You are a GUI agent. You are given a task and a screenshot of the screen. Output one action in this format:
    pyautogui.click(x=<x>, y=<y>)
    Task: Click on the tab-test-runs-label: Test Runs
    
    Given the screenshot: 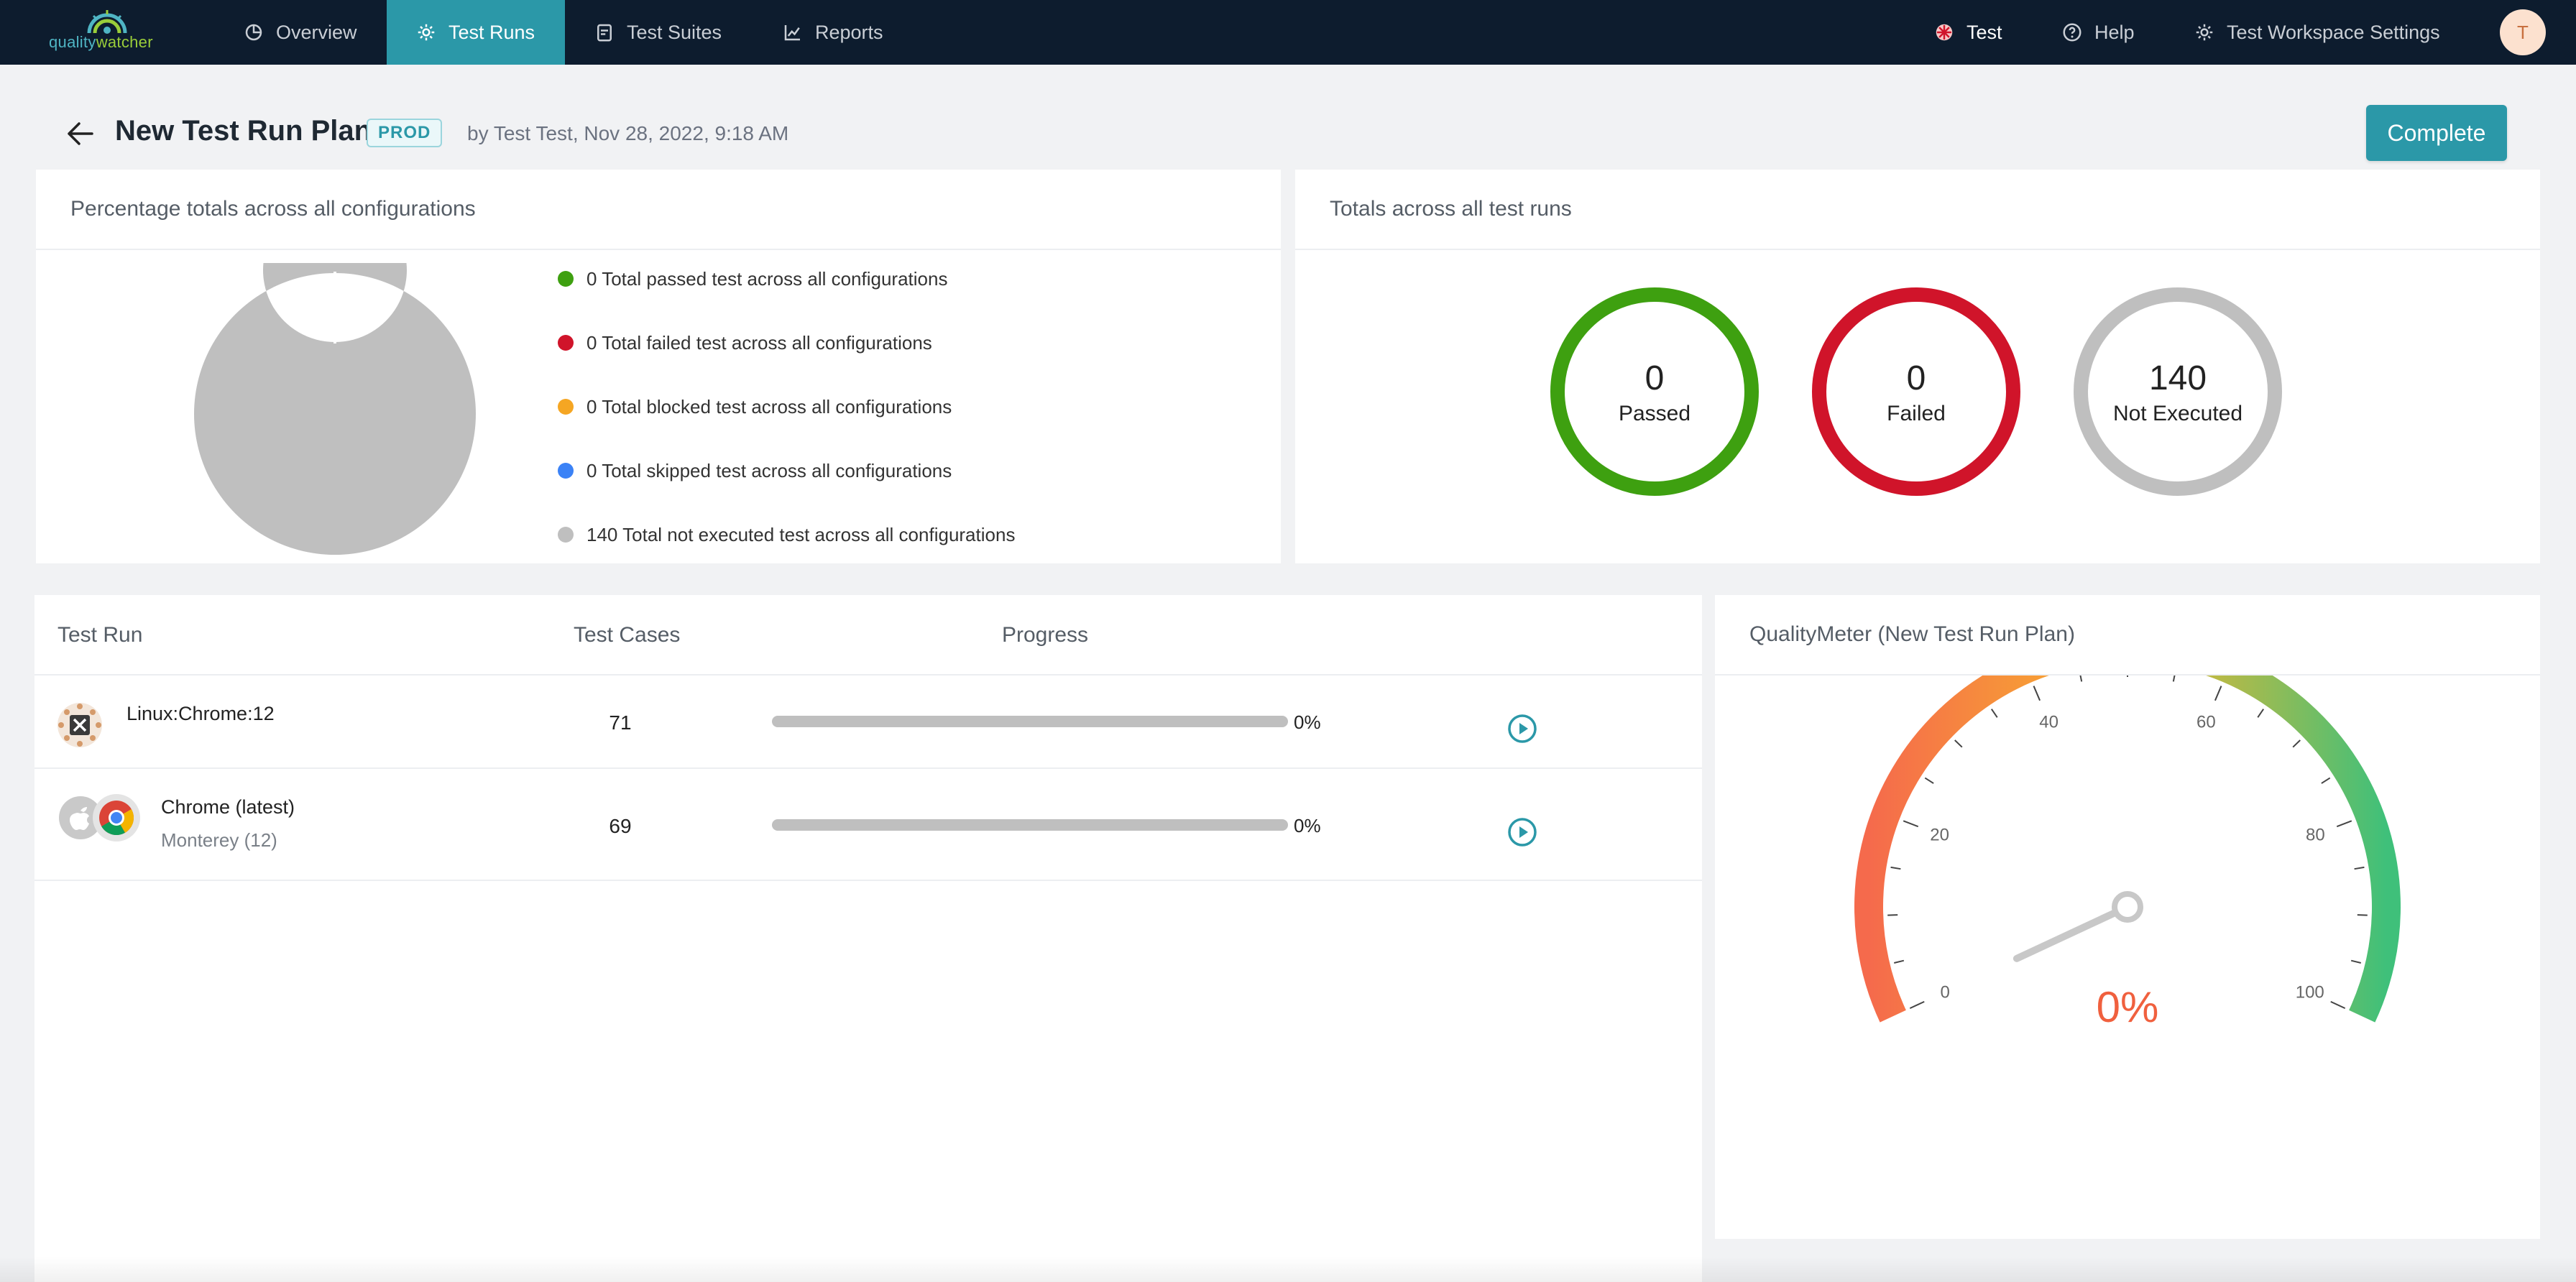 What is the action you would take?
    pyautogui.click(x=491, y=32)
    